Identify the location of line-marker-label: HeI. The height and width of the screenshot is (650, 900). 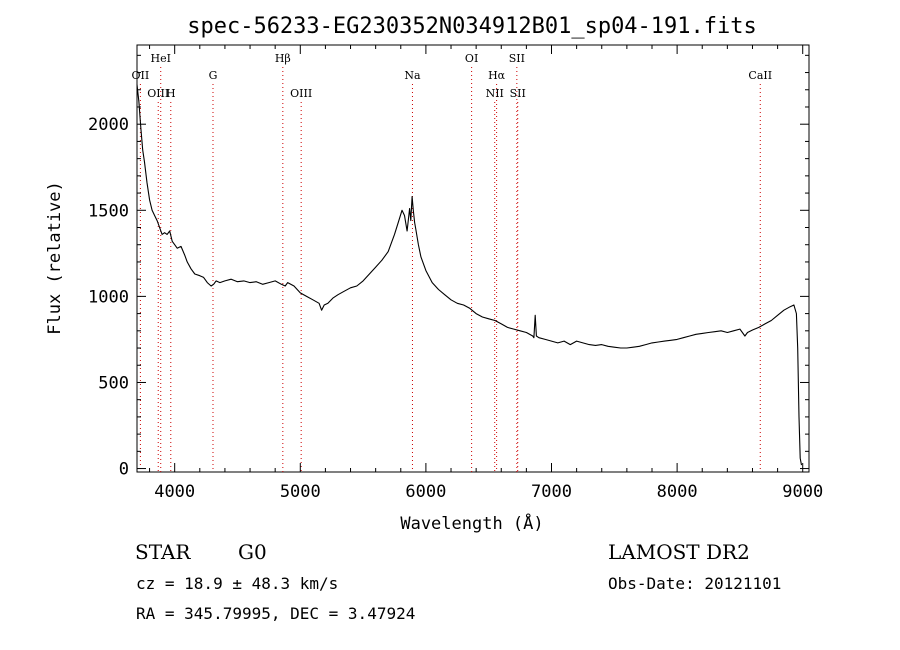
(161, 58).